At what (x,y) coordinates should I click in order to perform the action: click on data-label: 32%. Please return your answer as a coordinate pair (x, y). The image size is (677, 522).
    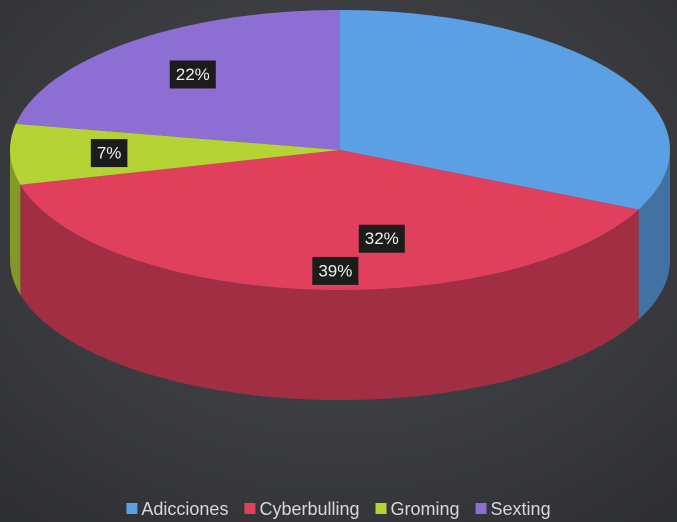
    Looking at the image, I should click on (381, 238).